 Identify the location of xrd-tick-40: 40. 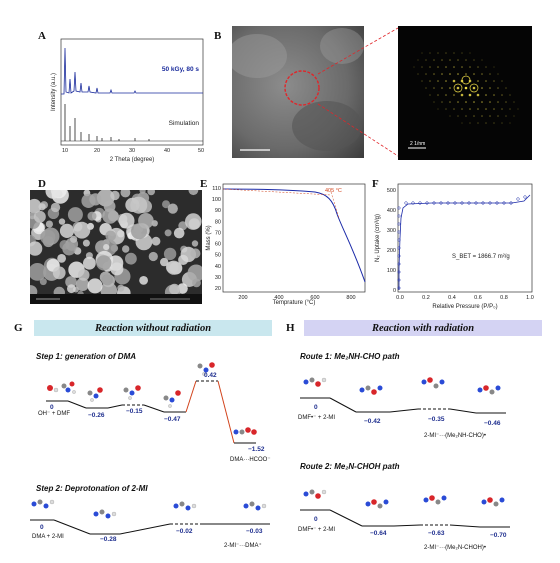
(167, 151).